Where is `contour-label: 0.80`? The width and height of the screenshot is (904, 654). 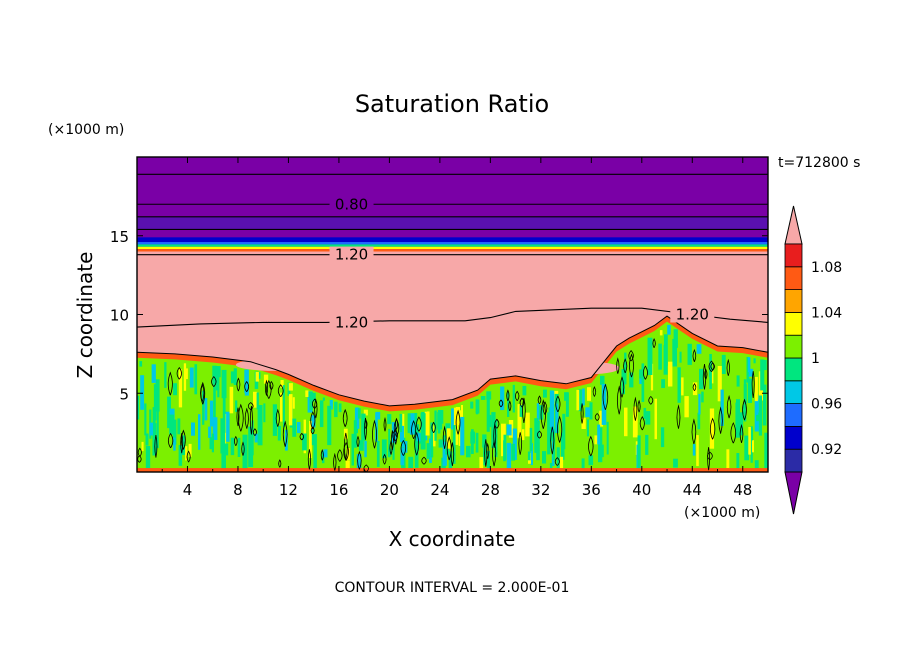 contour-label: 0.80 is located at coordinates (351, 204).